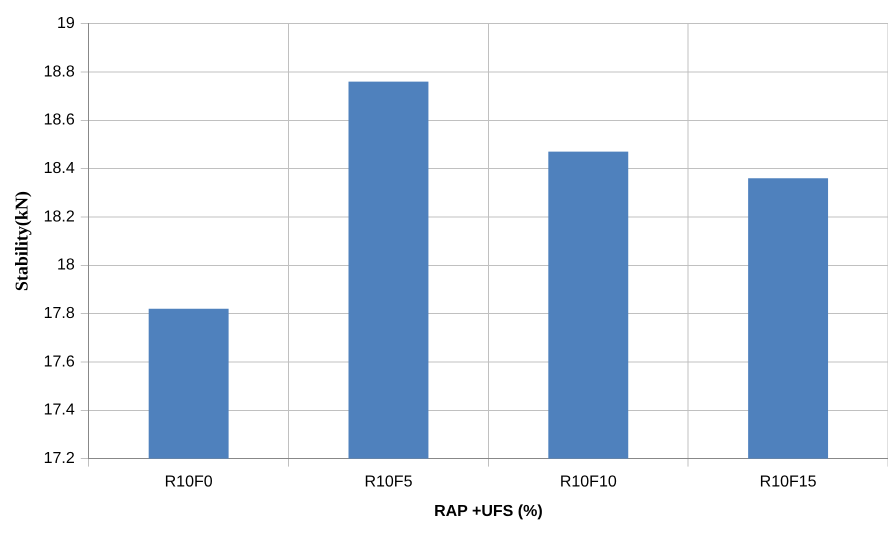 Image resolution: width=896 pixels, height=533 pixels. Describe the element at coordinates (59, 361) in the screenshot. I see `y-tick-label: 17.6` at that location.